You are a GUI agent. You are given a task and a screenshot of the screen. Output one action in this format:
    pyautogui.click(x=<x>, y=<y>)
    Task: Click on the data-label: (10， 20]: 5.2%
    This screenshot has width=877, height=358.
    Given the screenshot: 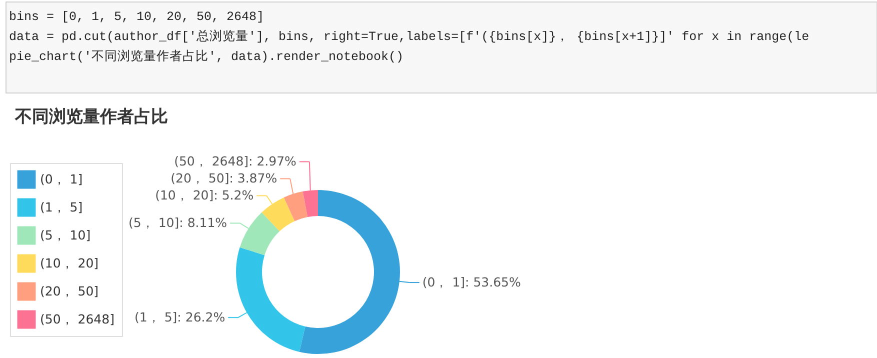 What is the action you would take?
    pyautogui.click(x=204, y=195)
    